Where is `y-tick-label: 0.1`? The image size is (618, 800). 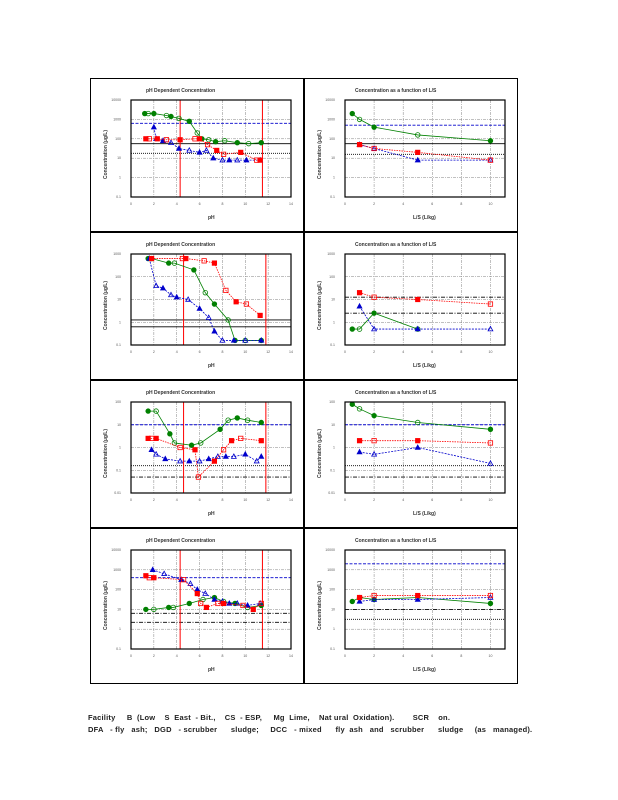
y-tick-label: 0.1 is located at coordinates (332, 649).